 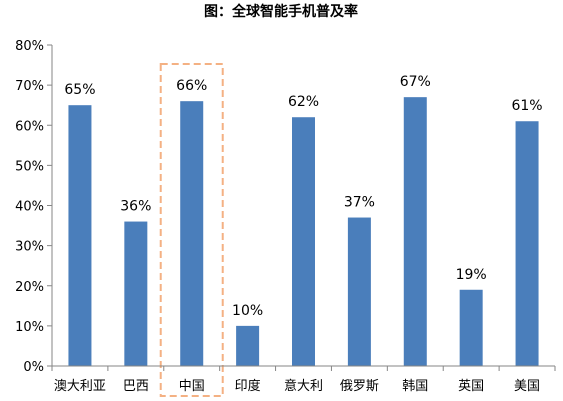 What do you see at coordinates (247, 311) in the screenshot?
I see `data-label: 10%` at bounding box center [247, 311].